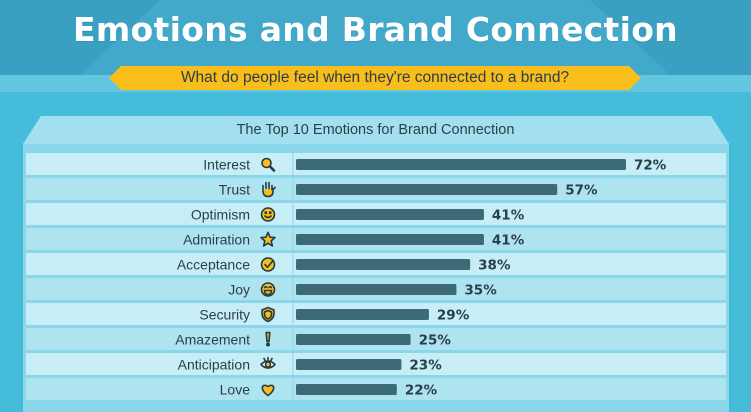 The height and width of the screenshot is (412, 751). What do you see at coordinates (268, 214) in the screenshot?
I see `smiley-icon` at bounding box center [268, 214].